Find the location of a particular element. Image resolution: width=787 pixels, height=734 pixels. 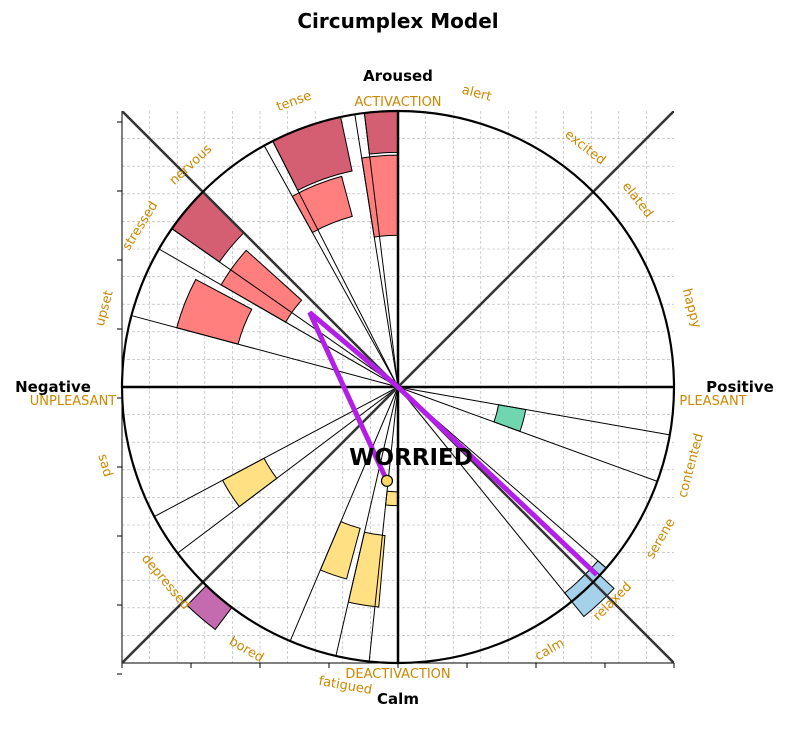

axis-sublabel-left: UNPLEASANT is located at coordinates (73, 401).